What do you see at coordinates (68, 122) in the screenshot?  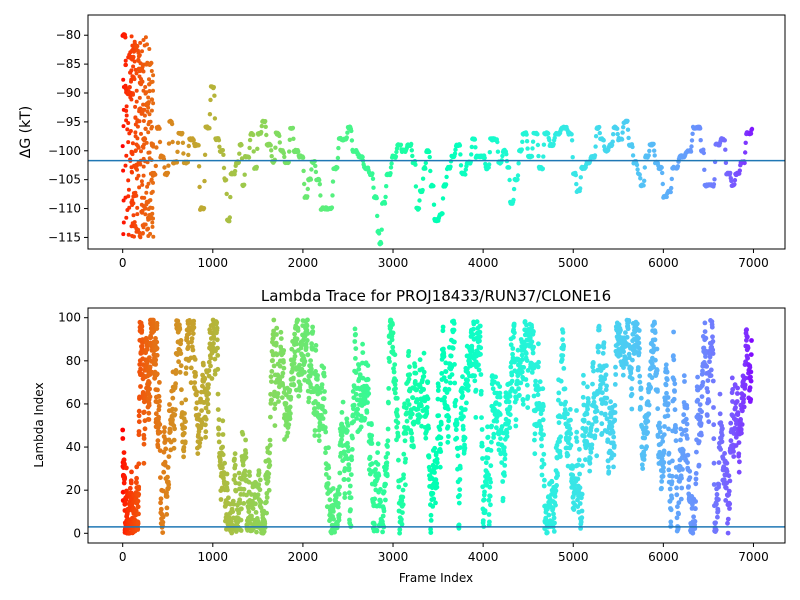 I see `y-tick-label: −95` at bounding box center [68, 122].